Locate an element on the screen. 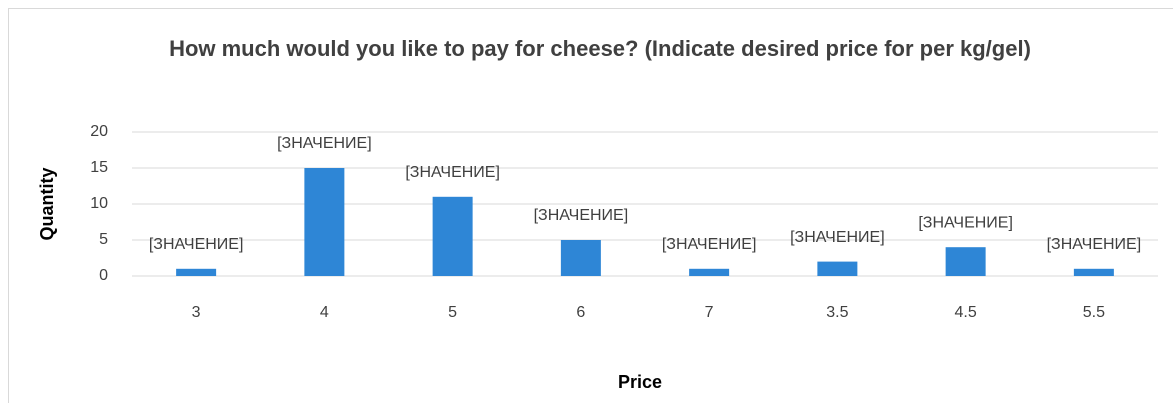  x-tick-label: 5 is located at coordinates (452, 312).